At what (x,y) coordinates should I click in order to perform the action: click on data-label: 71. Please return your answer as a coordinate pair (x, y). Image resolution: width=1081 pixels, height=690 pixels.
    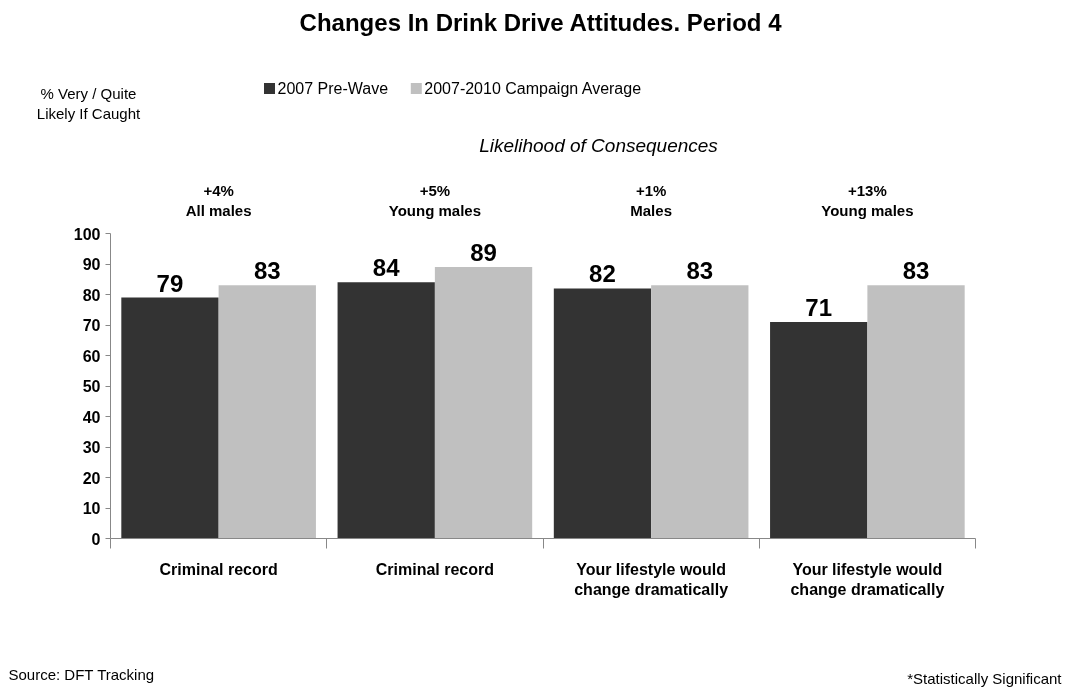
    Looking at the image, I should click on (819, 307).